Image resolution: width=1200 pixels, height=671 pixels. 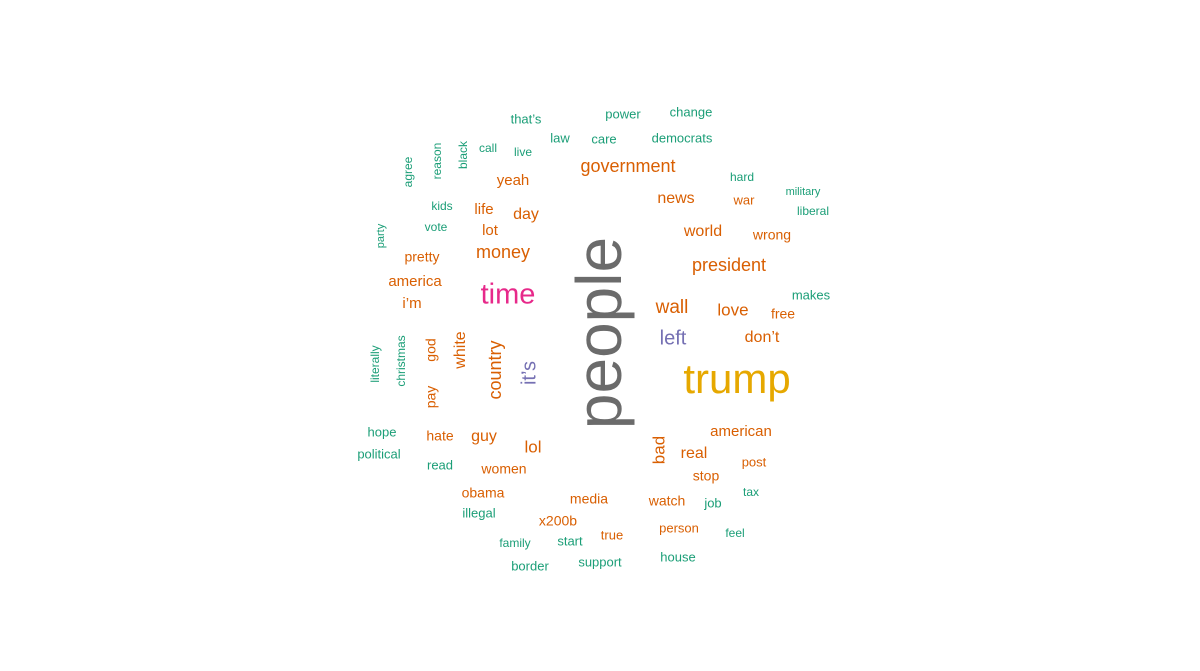 I want to click on word-government: government, so click(x=627, y=166).